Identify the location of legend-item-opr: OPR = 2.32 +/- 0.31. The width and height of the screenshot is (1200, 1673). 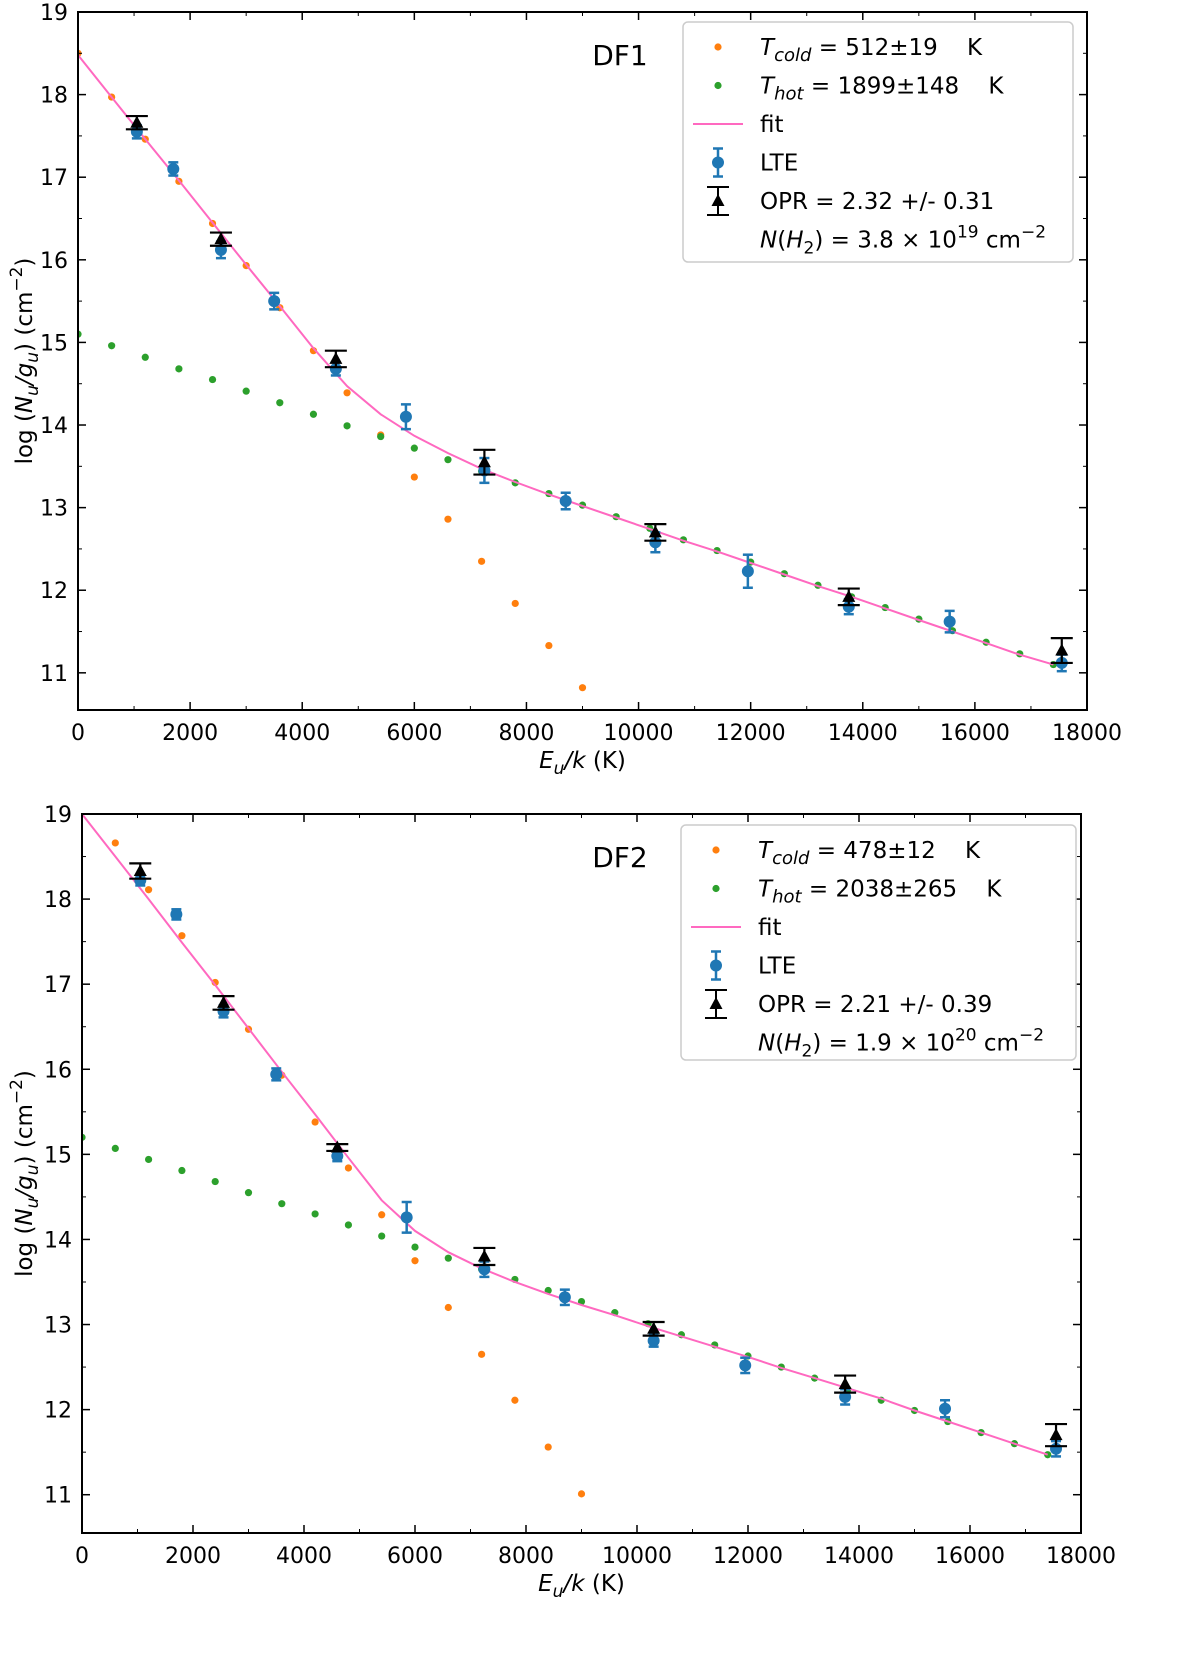
(850, 201).